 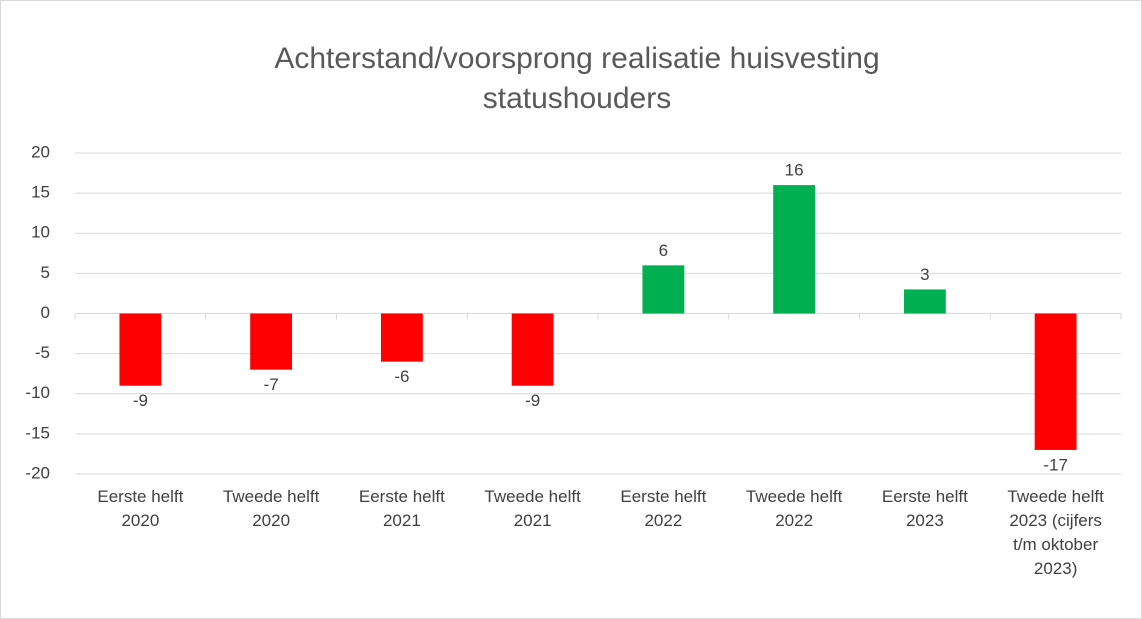 What do you see at coordinates (663, 508) in the screenshot?
I see `x-tick-label: Eerste helft 2022` at bounding box center [663, 508].